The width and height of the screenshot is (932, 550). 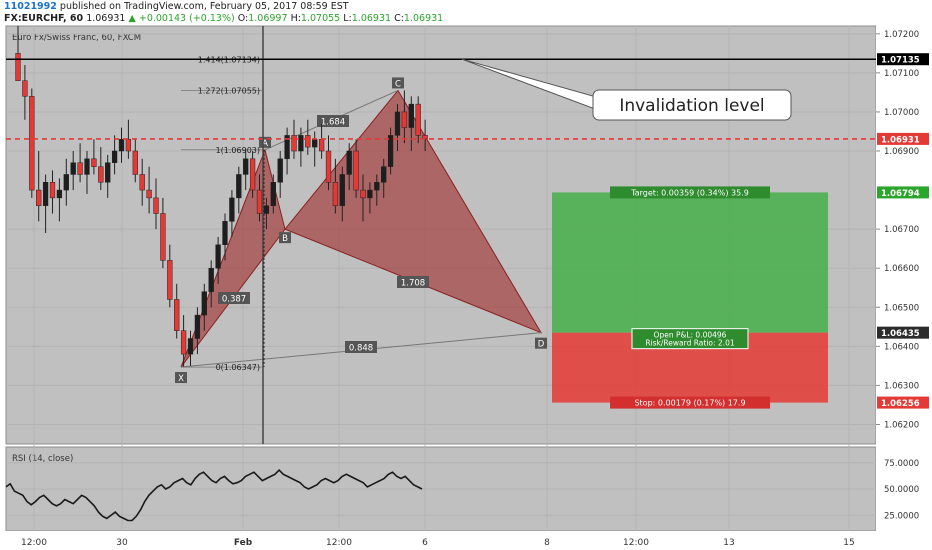 I want to click on price-tick-label: 1.06900, so click(x=901, y=152).